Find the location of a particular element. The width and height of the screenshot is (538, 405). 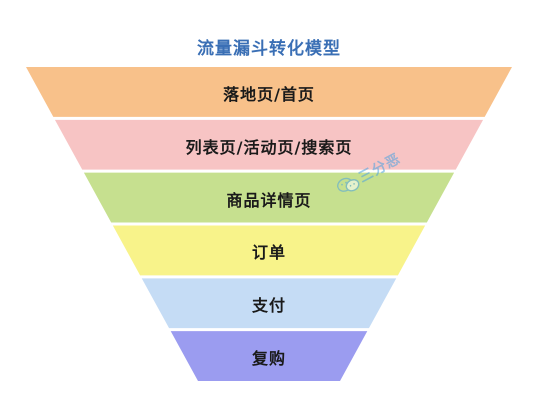

watermark-text: 三分恶 is located at coordinates (380, 168).